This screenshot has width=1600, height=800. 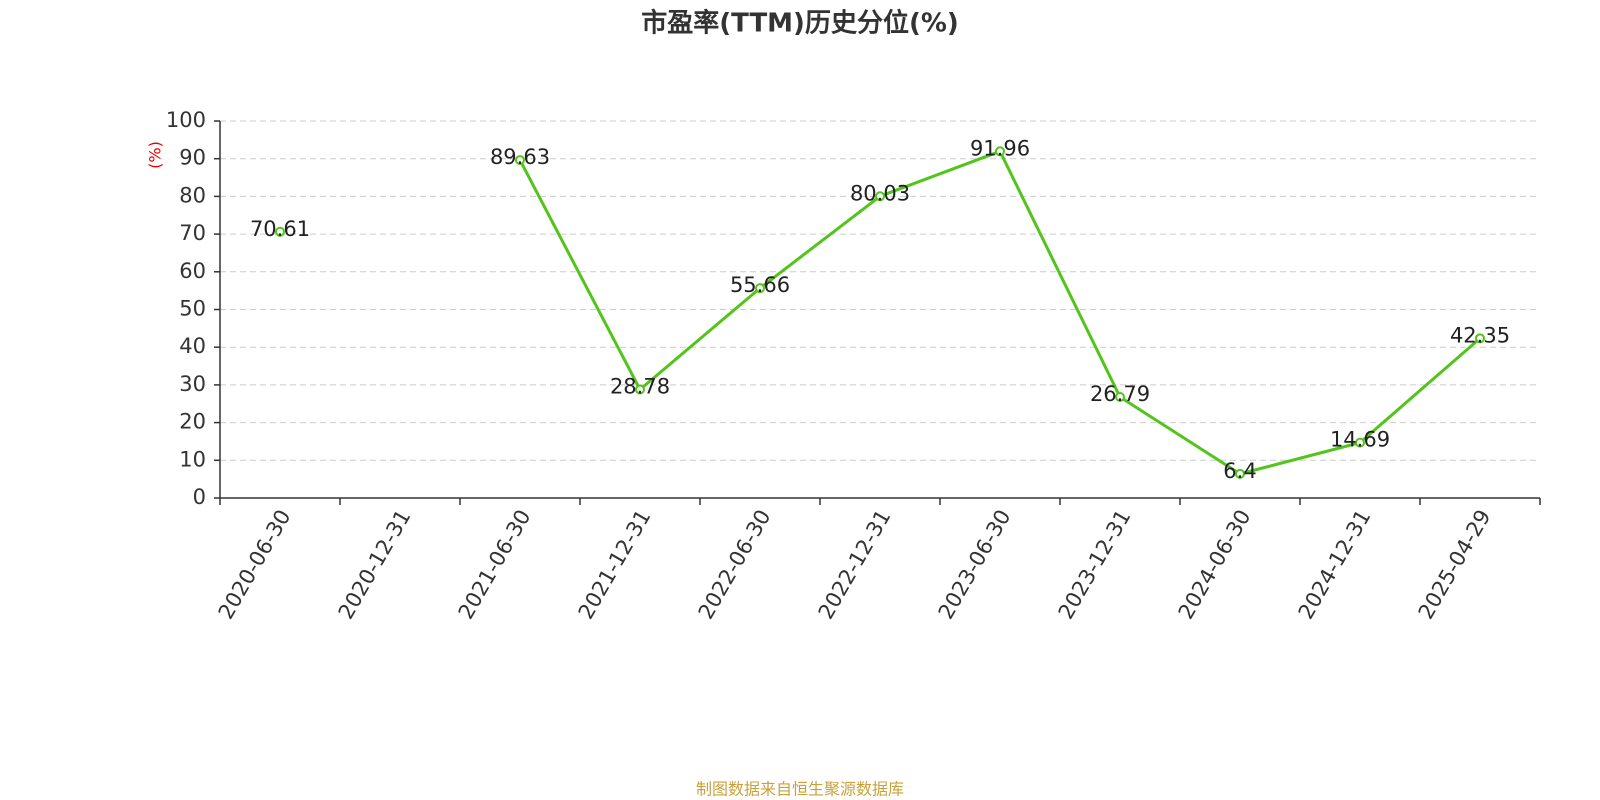 I want to click on y-tick-label: 10, so click(x=192, y=459).